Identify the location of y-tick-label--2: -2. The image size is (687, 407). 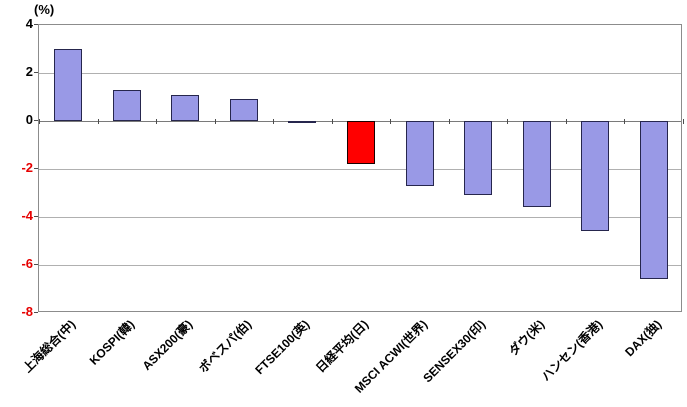
(27, 167).